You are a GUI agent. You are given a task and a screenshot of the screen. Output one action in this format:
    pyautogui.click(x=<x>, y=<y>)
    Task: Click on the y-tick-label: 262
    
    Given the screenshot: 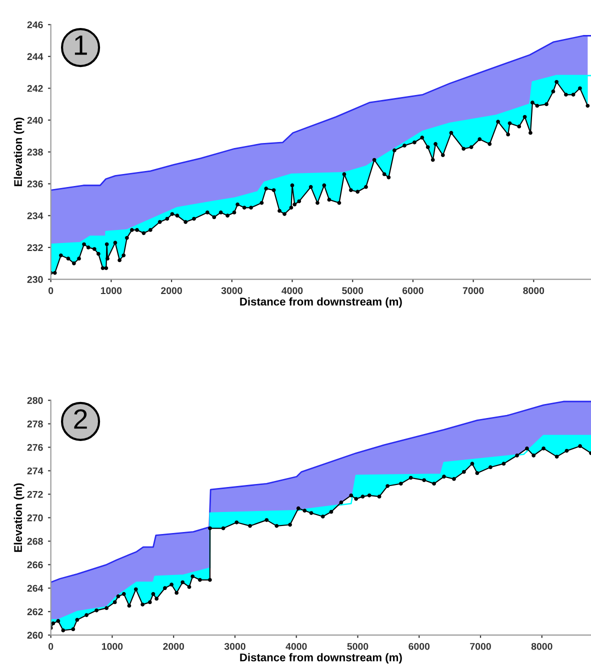 What is the action you would take?
    pyautogui.click(x=35, y=612)
    